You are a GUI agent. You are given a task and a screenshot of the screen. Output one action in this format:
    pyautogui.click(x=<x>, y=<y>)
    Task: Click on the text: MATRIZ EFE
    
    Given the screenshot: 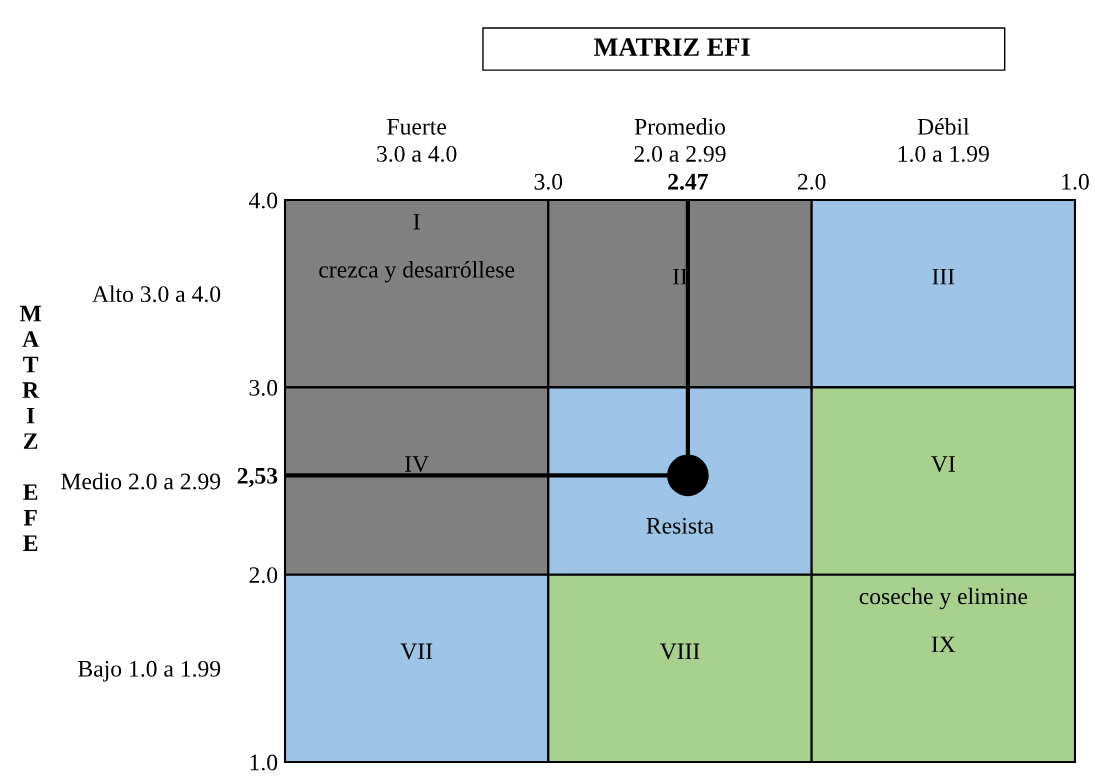 What is the action you would take?
    pyautogui.click(x=30, y=428)
    